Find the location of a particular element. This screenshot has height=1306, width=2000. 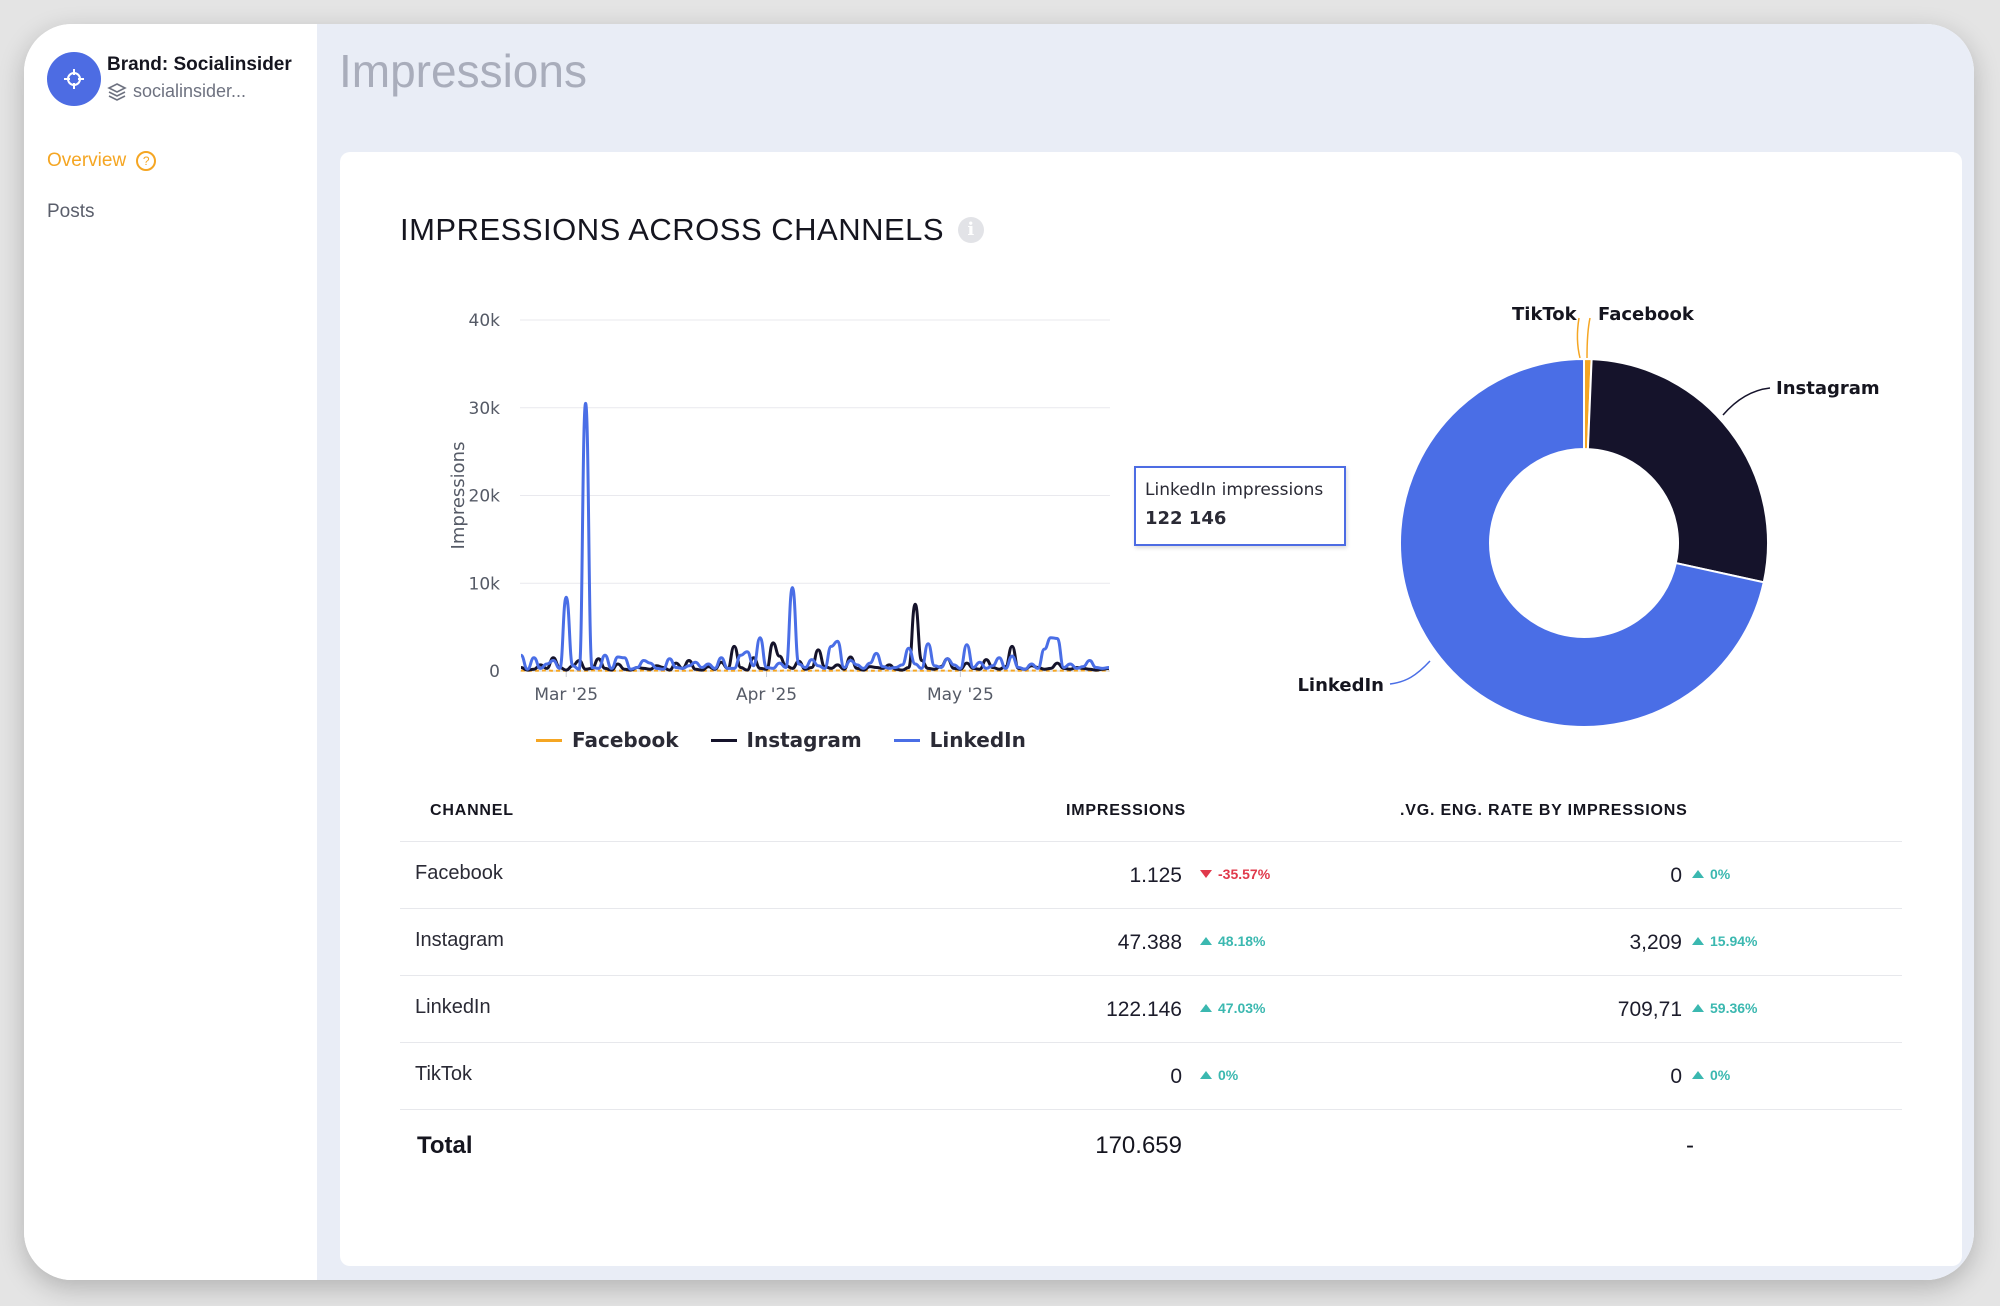

table-row-linkedin: LinkedIn 122.146 47.03% 709,71 59.36% is located at coordinates (1151, 1008).